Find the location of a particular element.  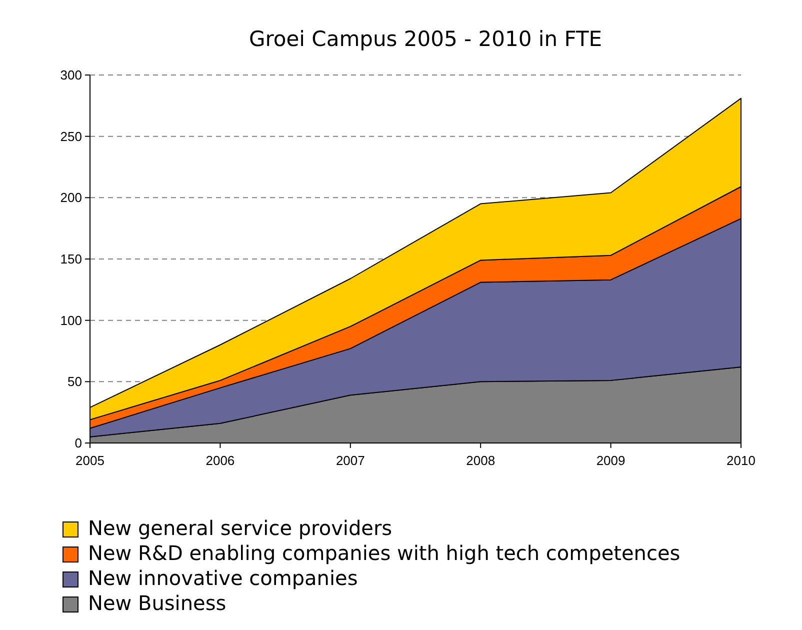

y-tick-label: 150 is located at coordinates (71, 259).